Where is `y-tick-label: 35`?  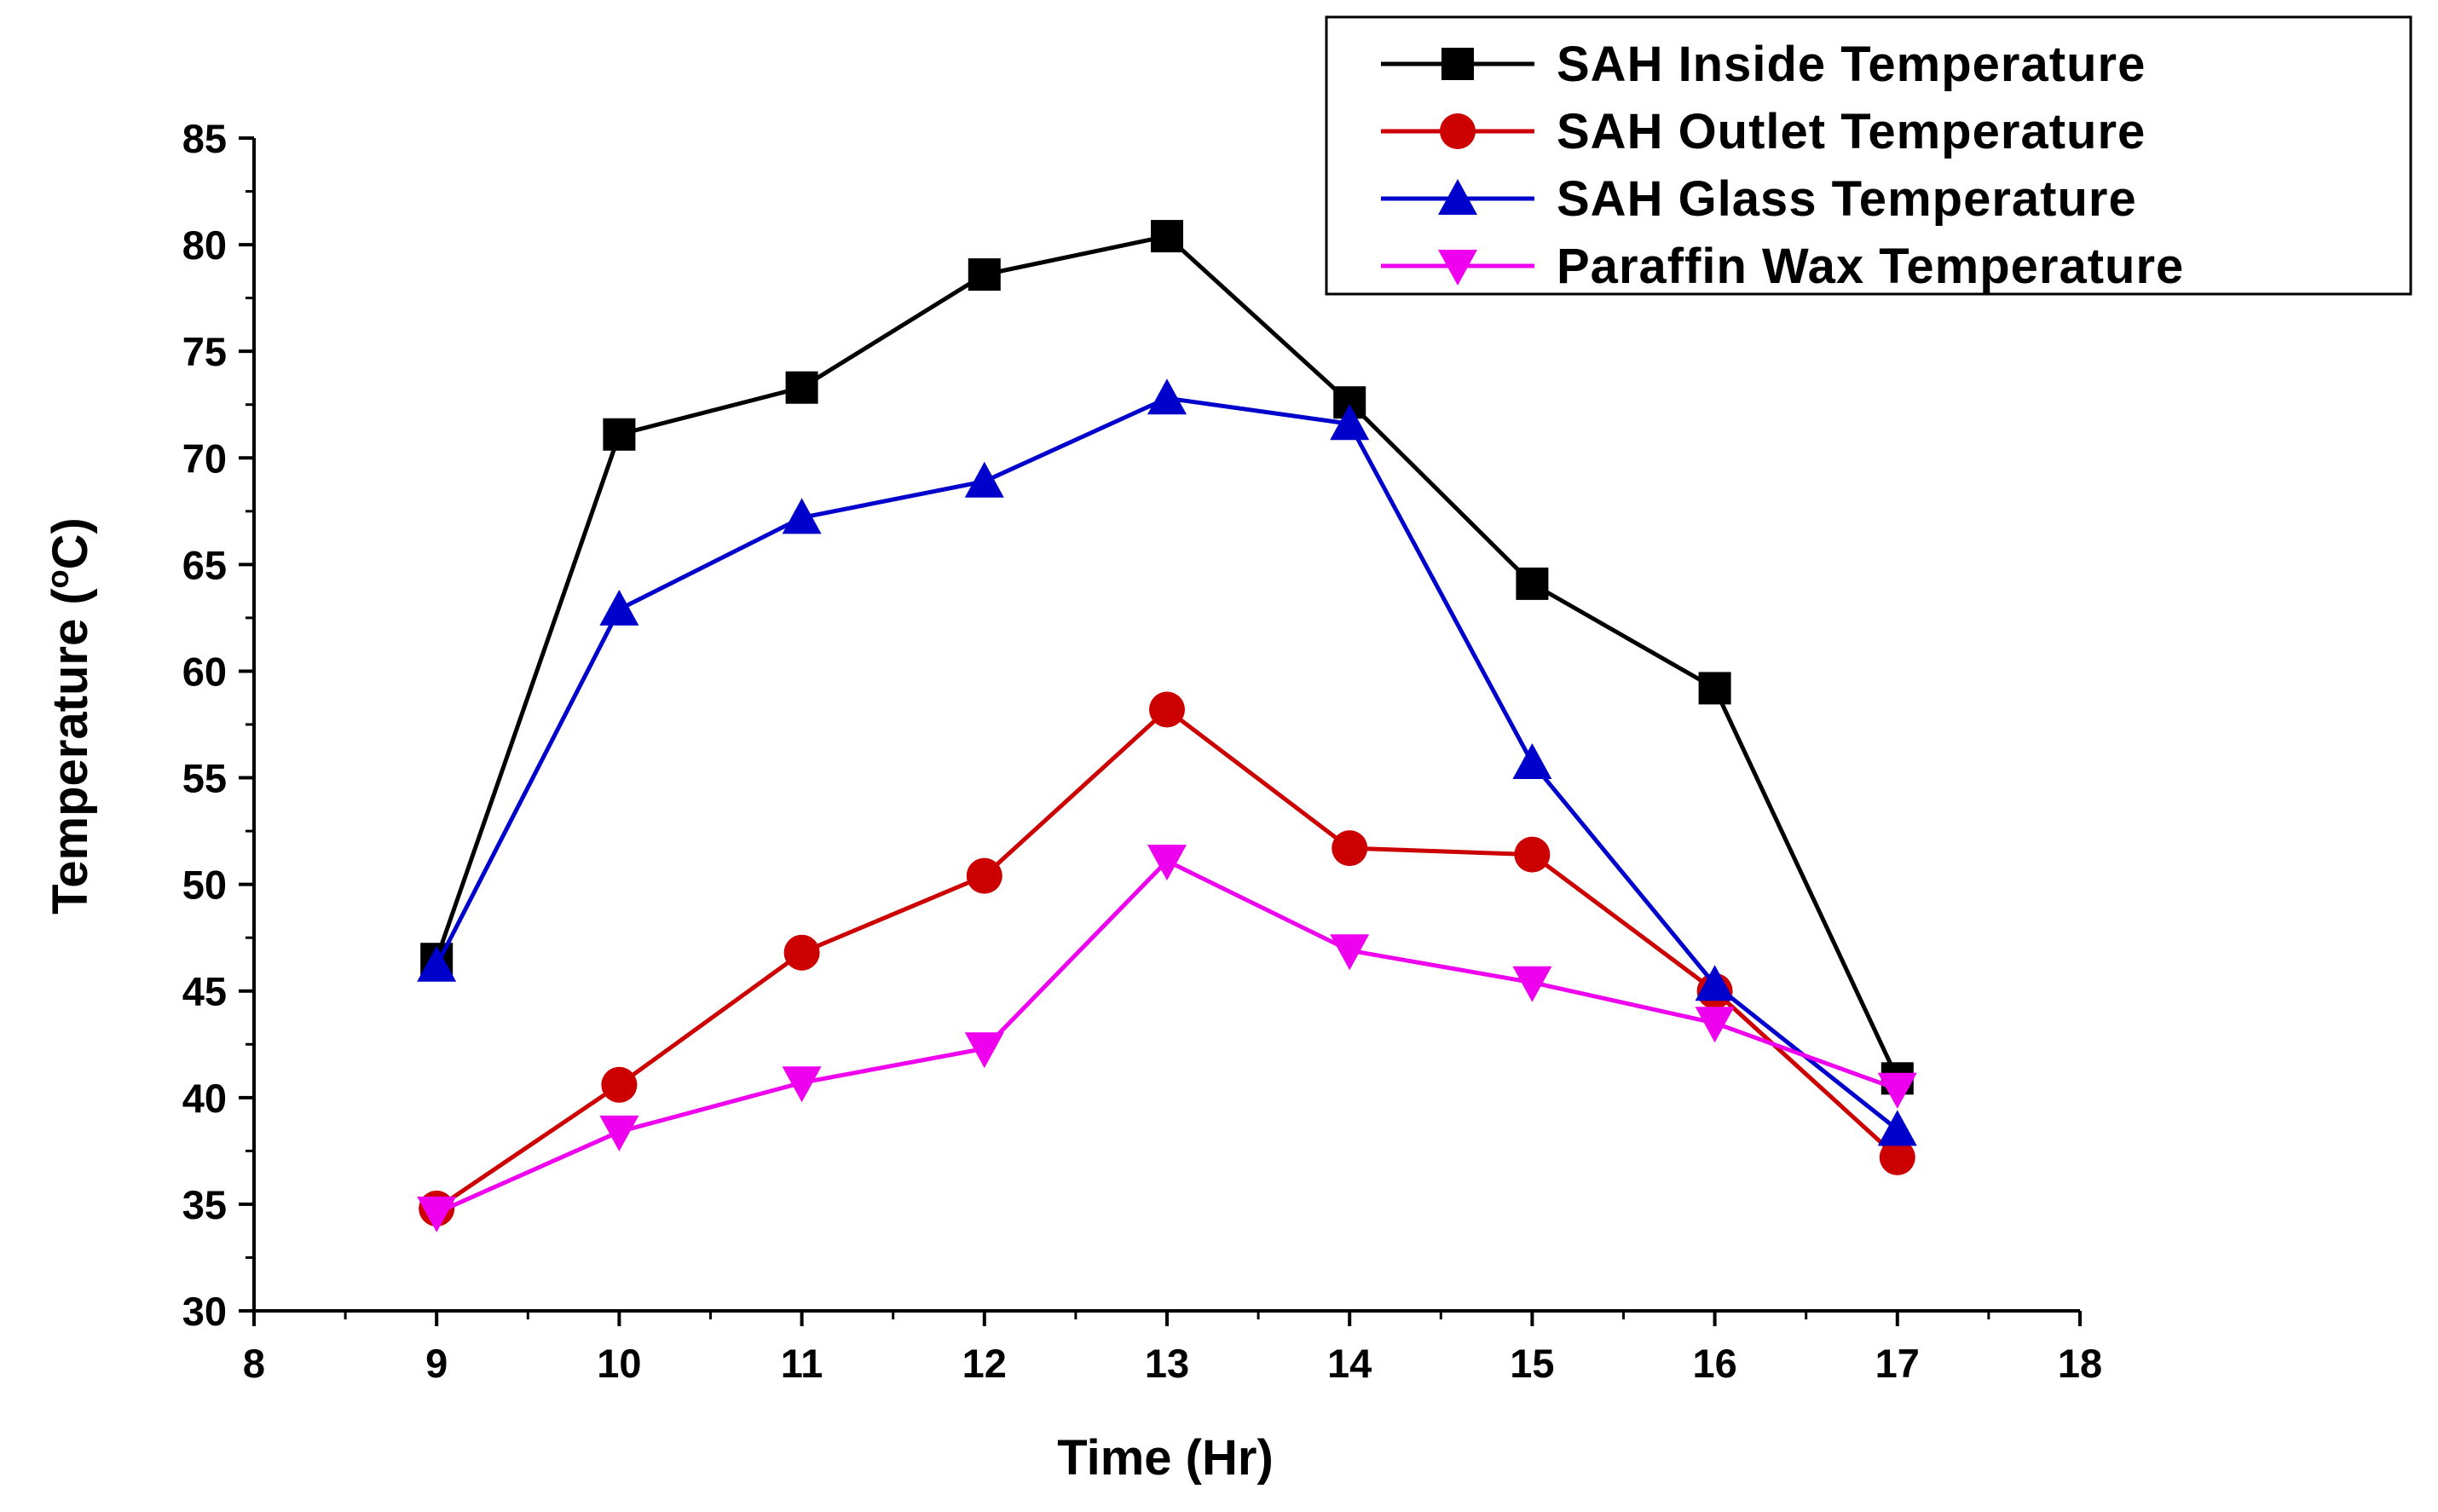
y-tick-label: 35 is located at coordinates (204, 1204).